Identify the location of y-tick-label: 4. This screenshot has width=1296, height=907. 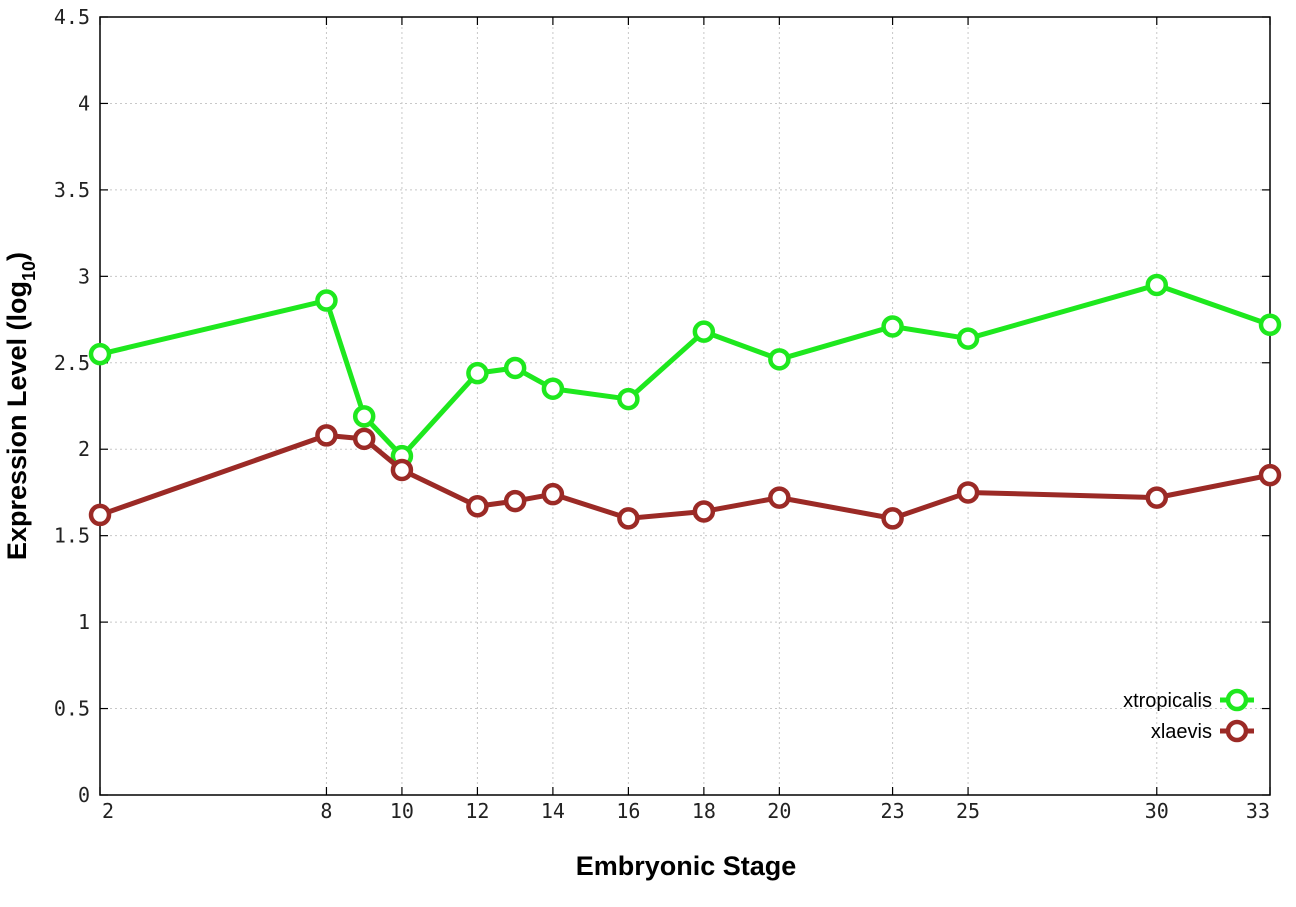
(84, 103).